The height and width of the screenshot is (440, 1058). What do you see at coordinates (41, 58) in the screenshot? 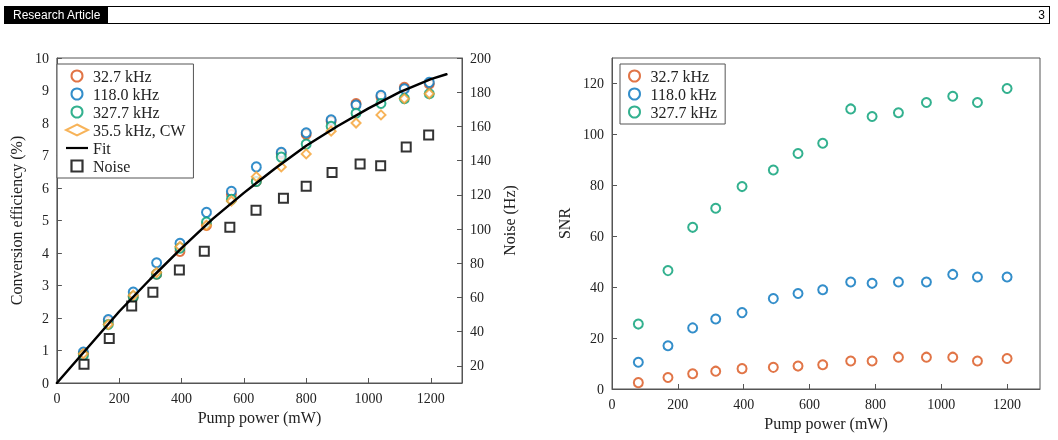
I see `y-tick-label: 10` at bounding box center [41, 58].